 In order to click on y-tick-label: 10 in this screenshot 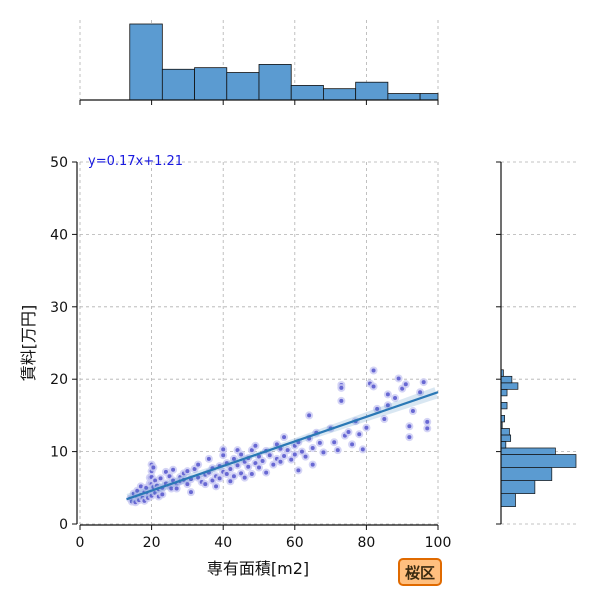, I will do `click(59, 453)`.